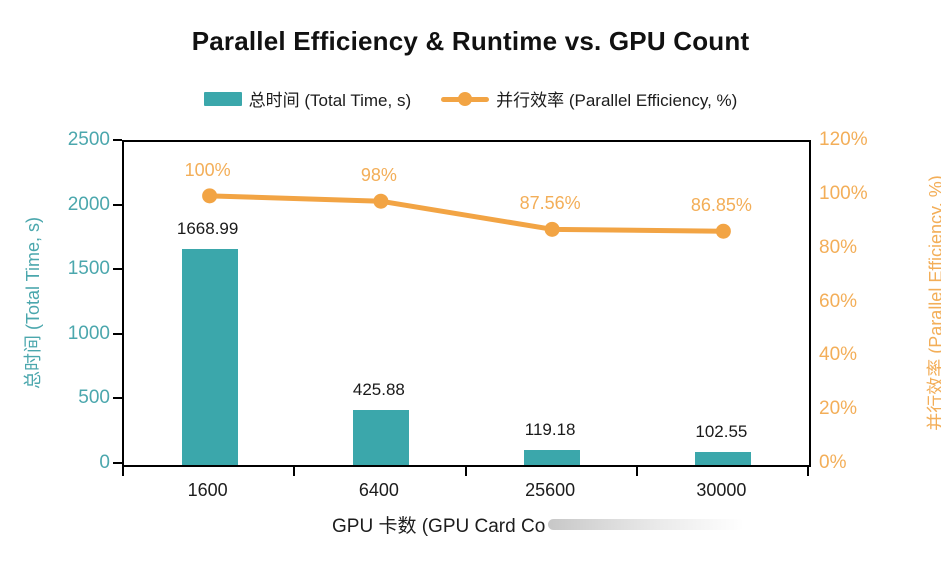 The width and height of the screenshot is (941, 572). What do you see at coordinates (838, 301) in the screenshot?
I see `y-tick-label-right: 60%` at bounding box center [838, 301].